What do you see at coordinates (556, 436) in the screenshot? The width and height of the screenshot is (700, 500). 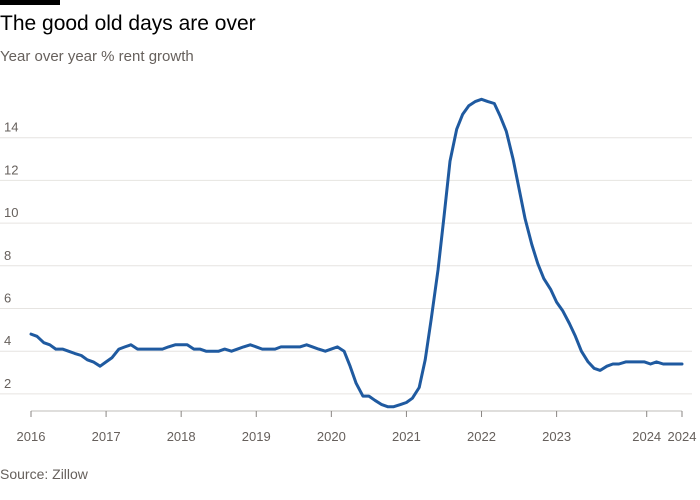 I see `x-tick-label: 2023` at bounding box center [556, 436].